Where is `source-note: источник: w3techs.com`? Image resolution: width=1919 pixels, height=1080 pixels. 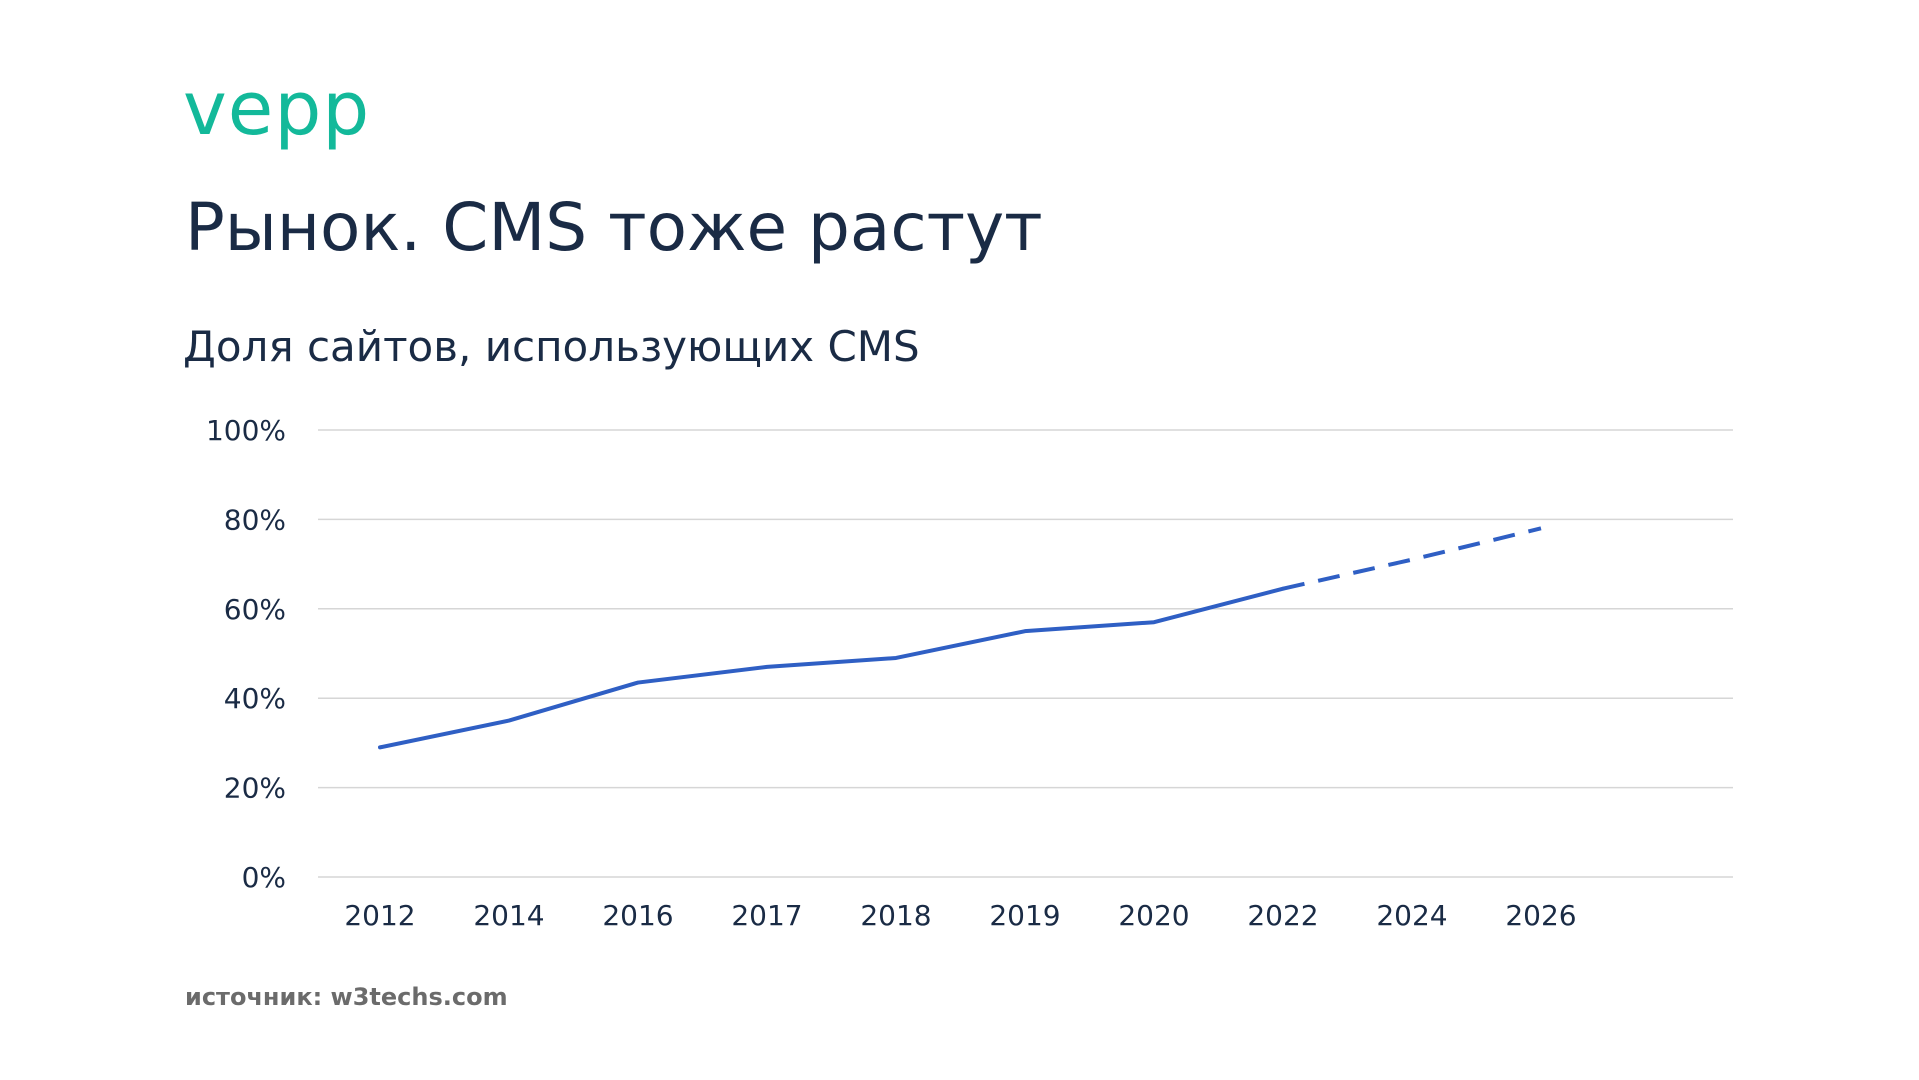
source-note: источник: w3techs.com is located at coordinates (346, 997).